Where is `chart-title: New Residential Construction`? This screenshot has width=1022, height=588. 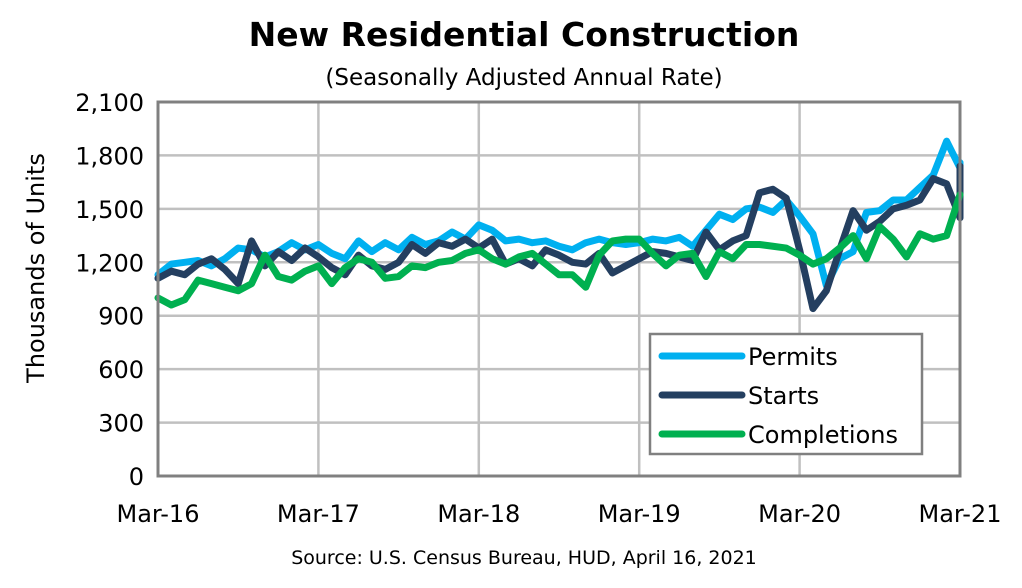
chart-title: New Residential Construction is located at coordinates (524, 34).